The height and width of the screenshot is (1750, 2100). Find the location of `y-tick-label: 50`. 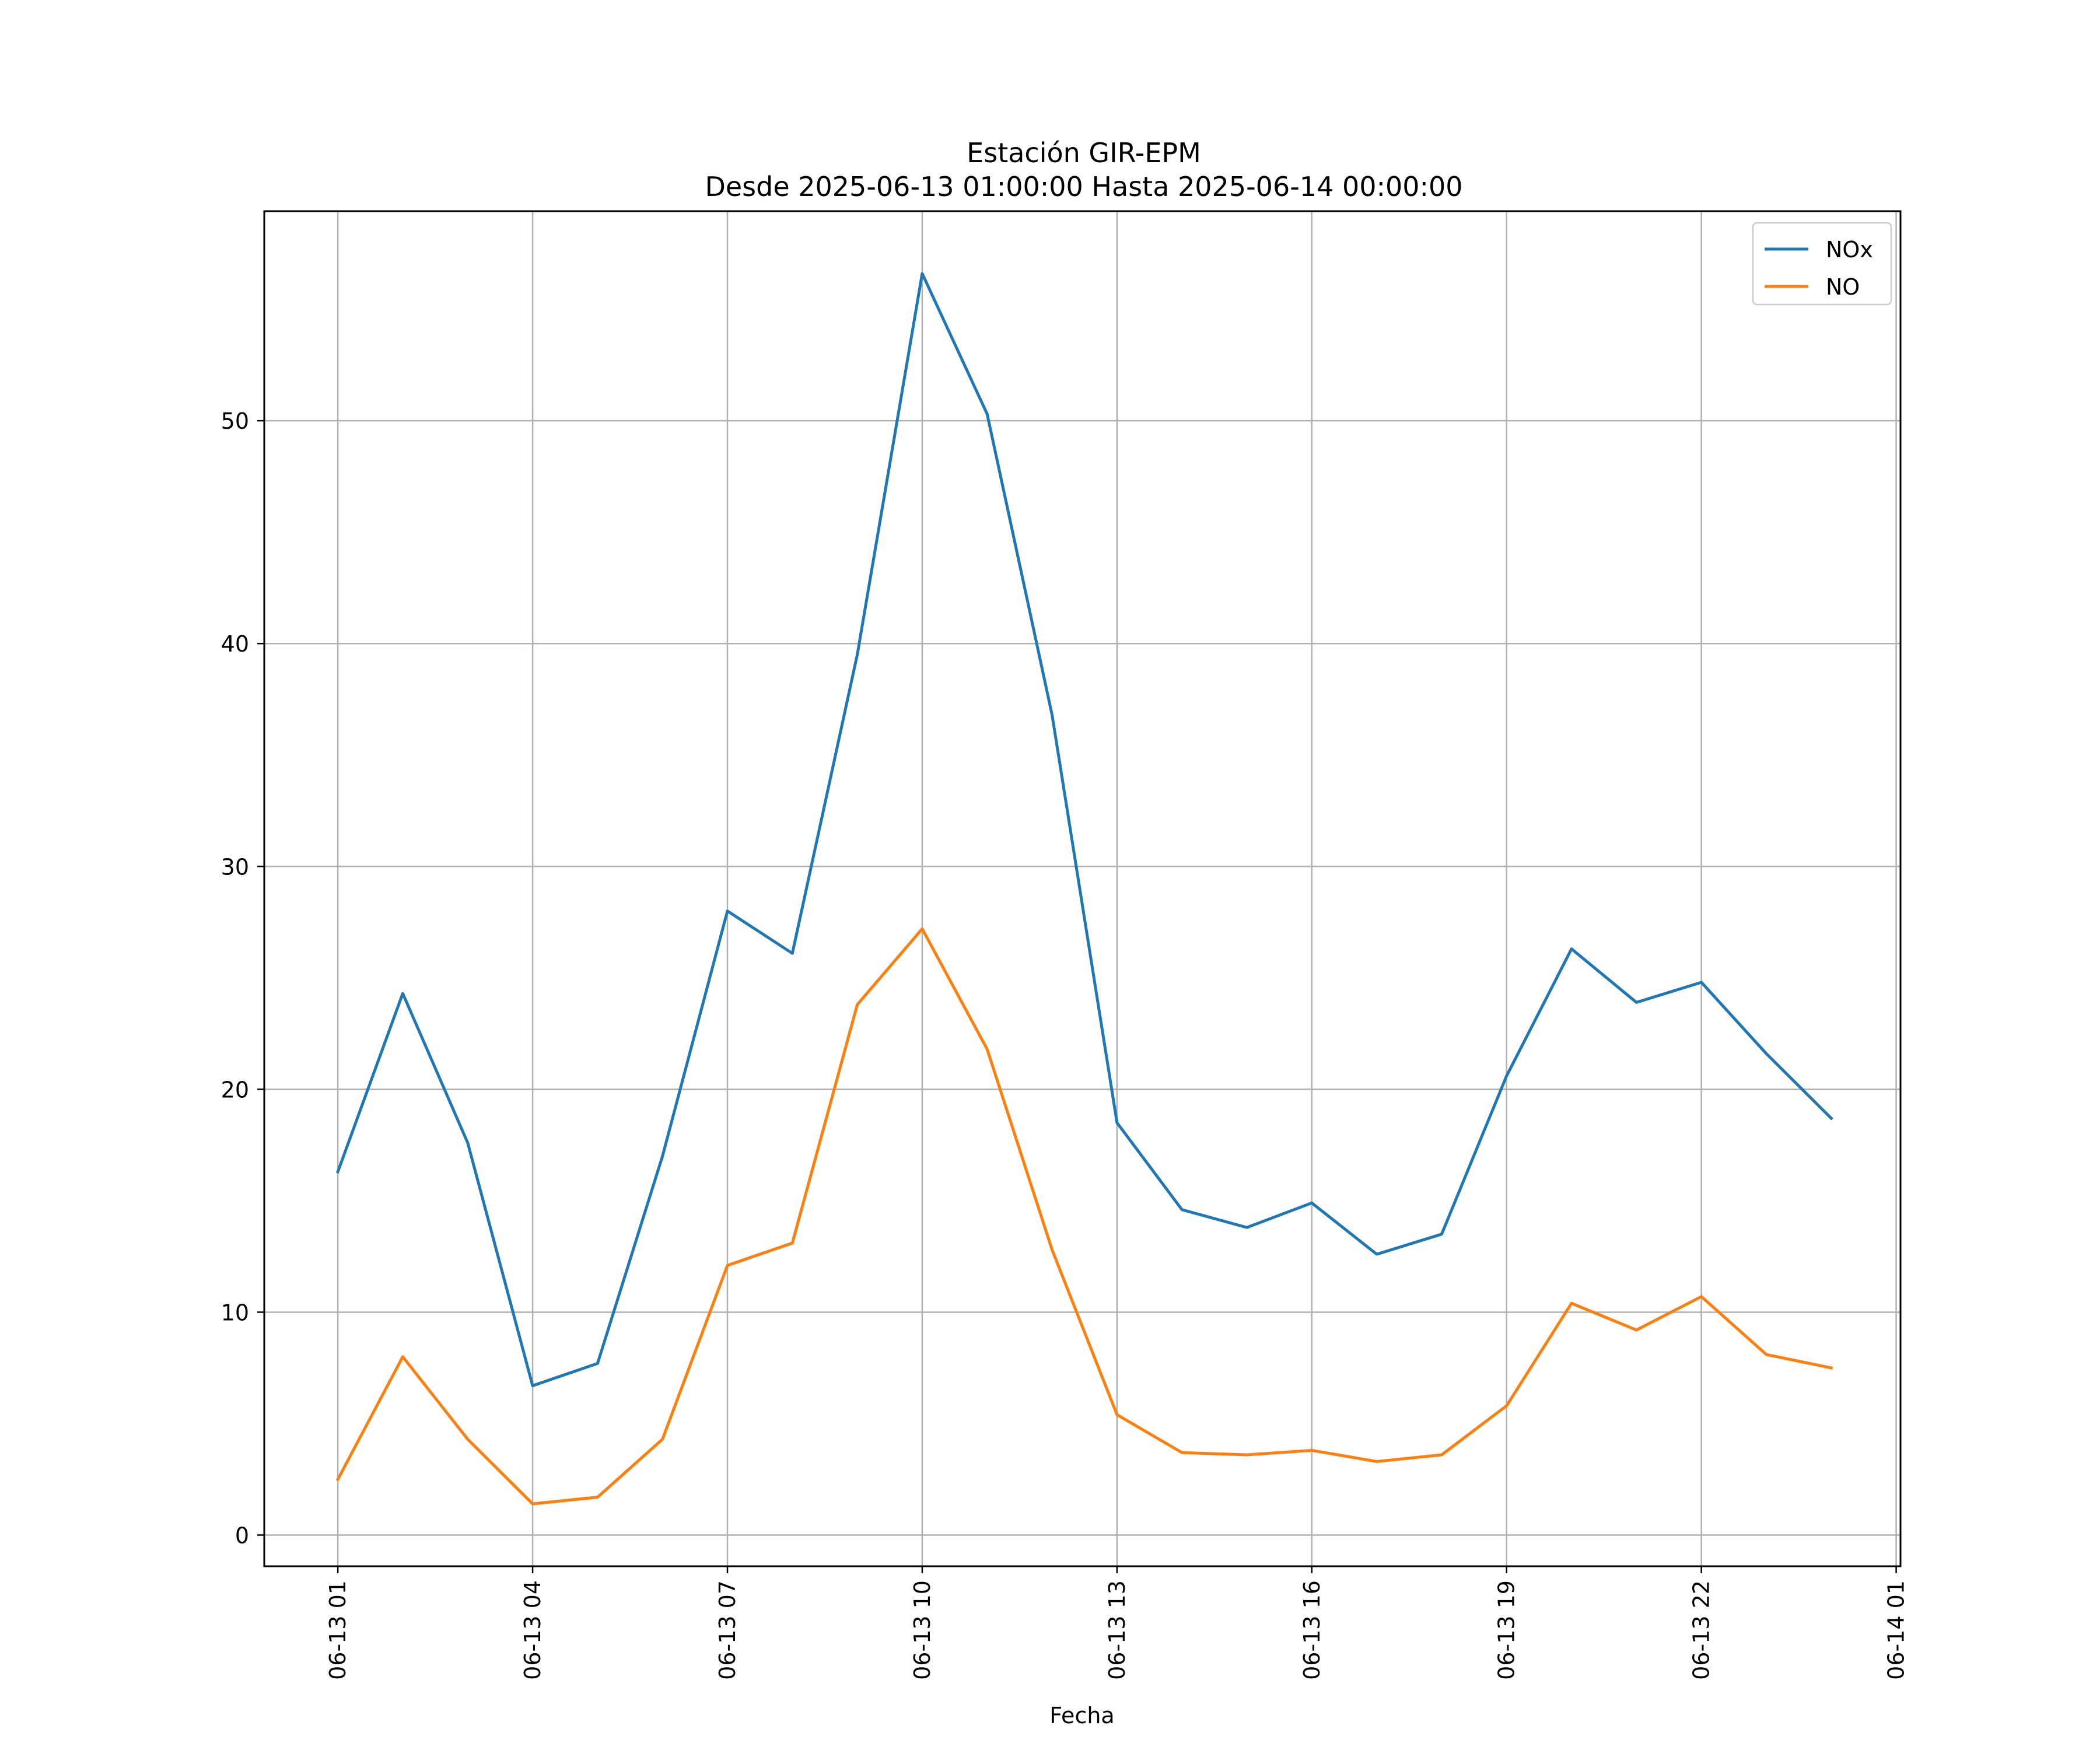

y-tick-label: 50 is located at coordinates (235, 421).